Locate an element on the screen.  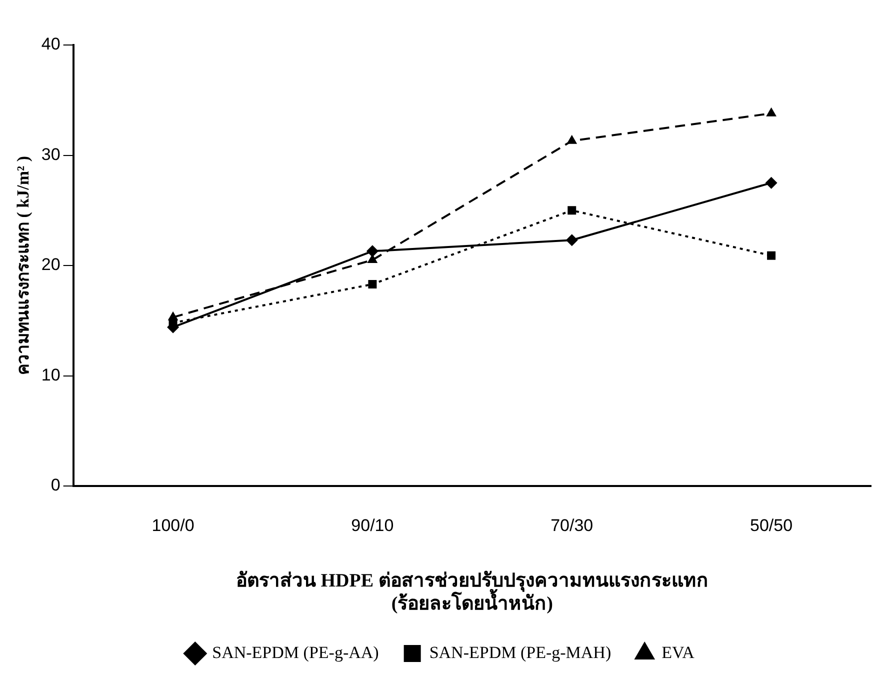
y-tick-label: 30 is located at coordinates (50, 154).